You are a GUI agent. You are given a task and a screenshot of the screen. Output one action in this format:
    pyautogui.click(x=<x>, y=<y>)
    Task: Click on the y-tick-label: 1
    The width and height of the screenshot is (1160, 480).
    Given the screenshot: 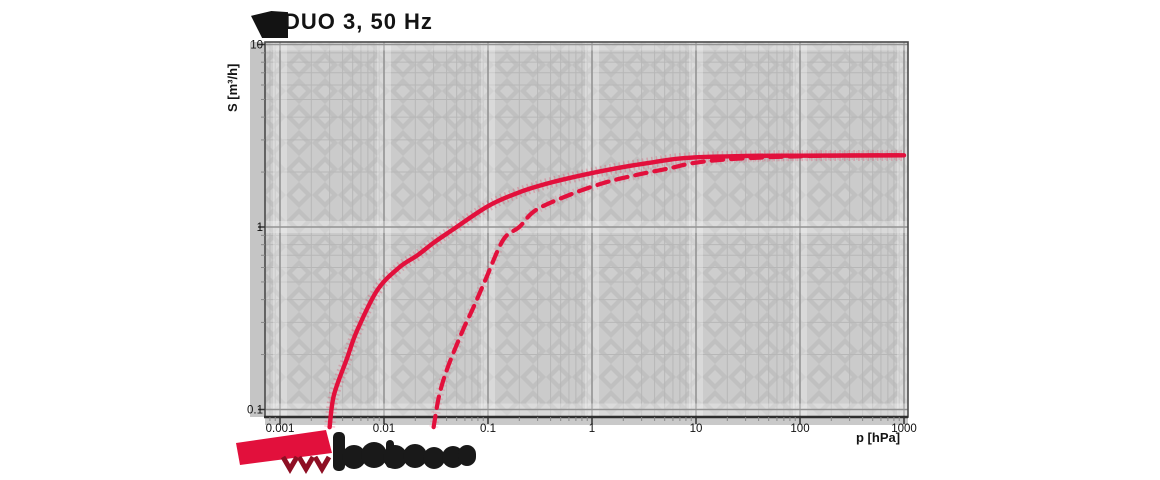 What is the action you would take?
    pyautogui.click(x=260, y=228)
    